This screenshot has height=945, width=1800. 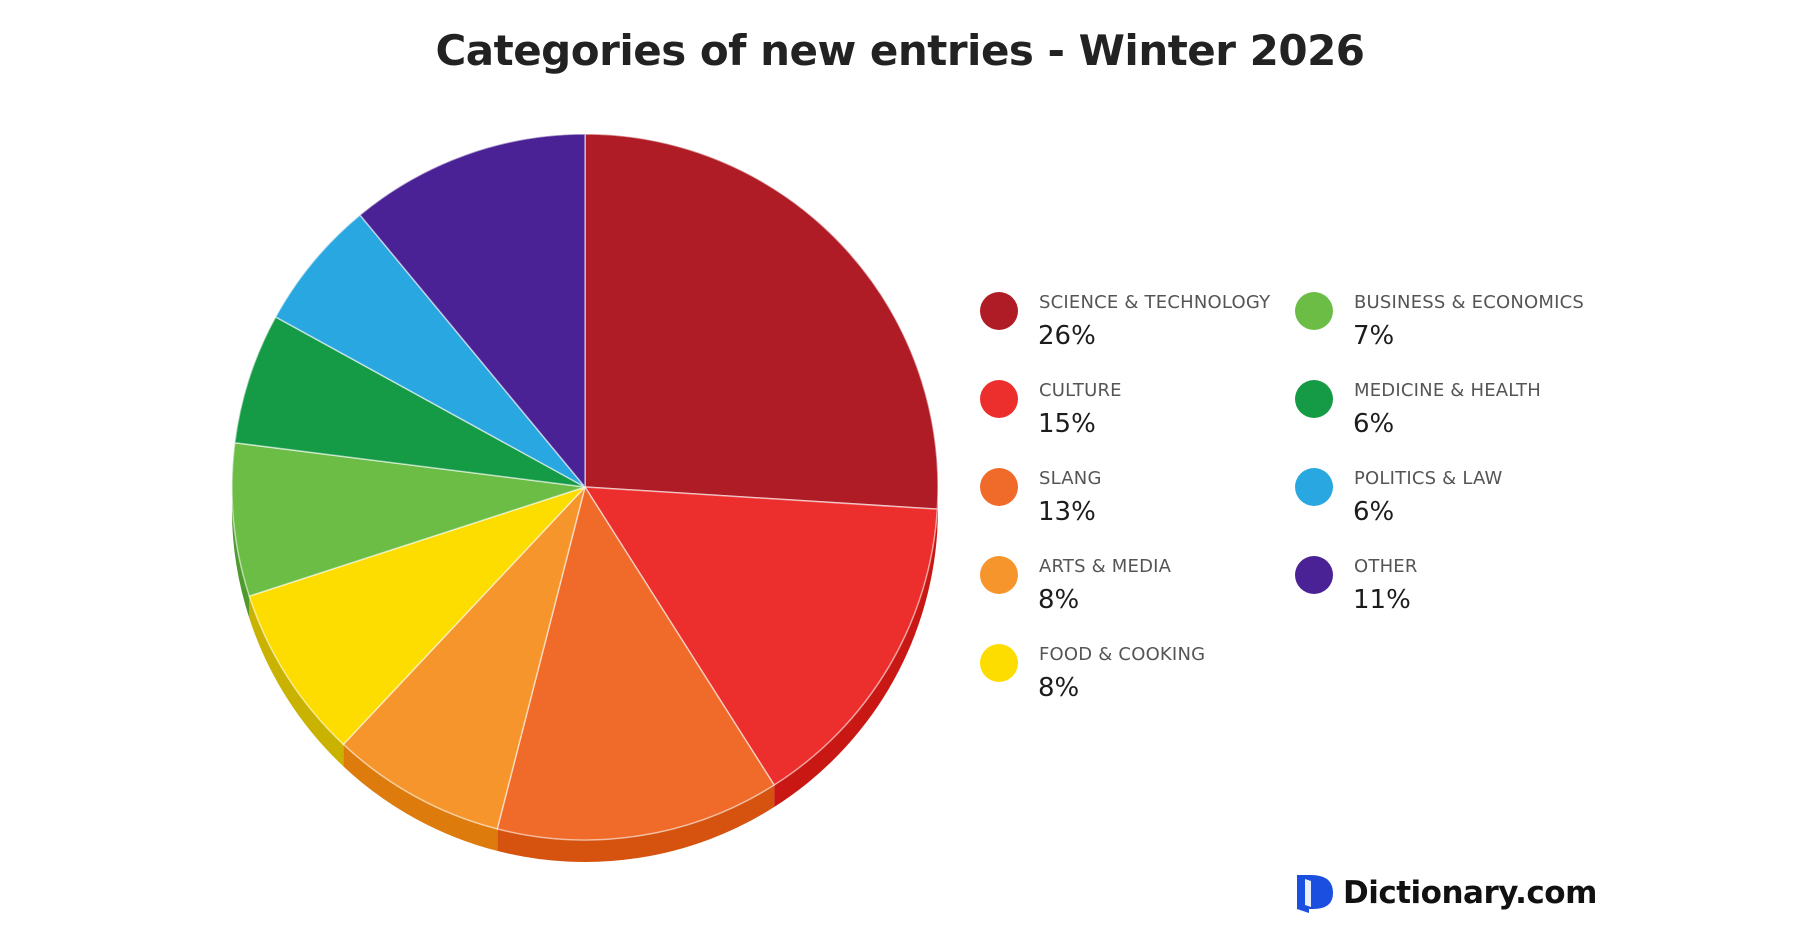 I want to click on legend-label: SCIENCE & TECHNOLOGY, so click(x=1155, y=302).